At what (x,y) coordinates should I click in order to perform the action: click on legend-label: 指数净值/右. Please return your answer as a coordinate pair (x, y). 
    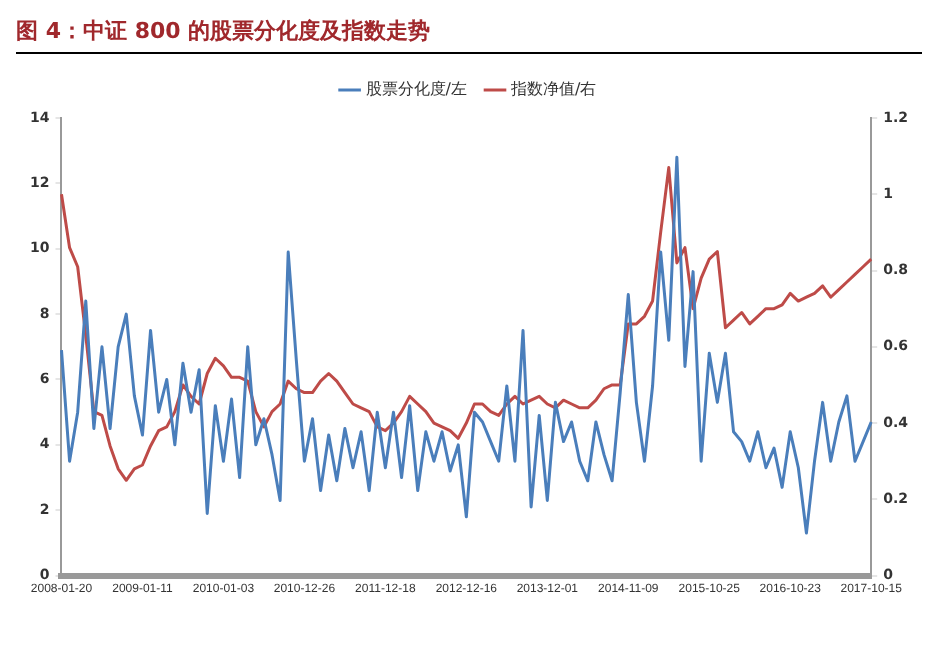
    Looking at the image, I should click on (553, 89).